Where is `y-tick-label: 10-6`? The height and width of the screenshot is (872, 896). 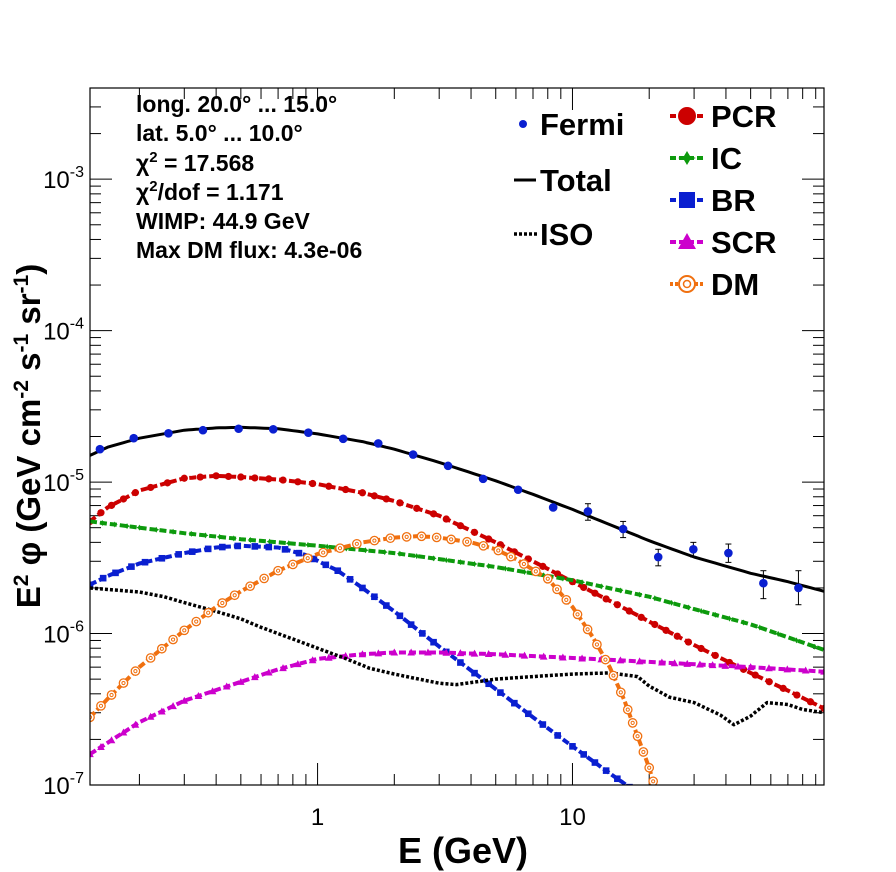 y-tick-label: 10-6 is located at coordinates (63, 634).